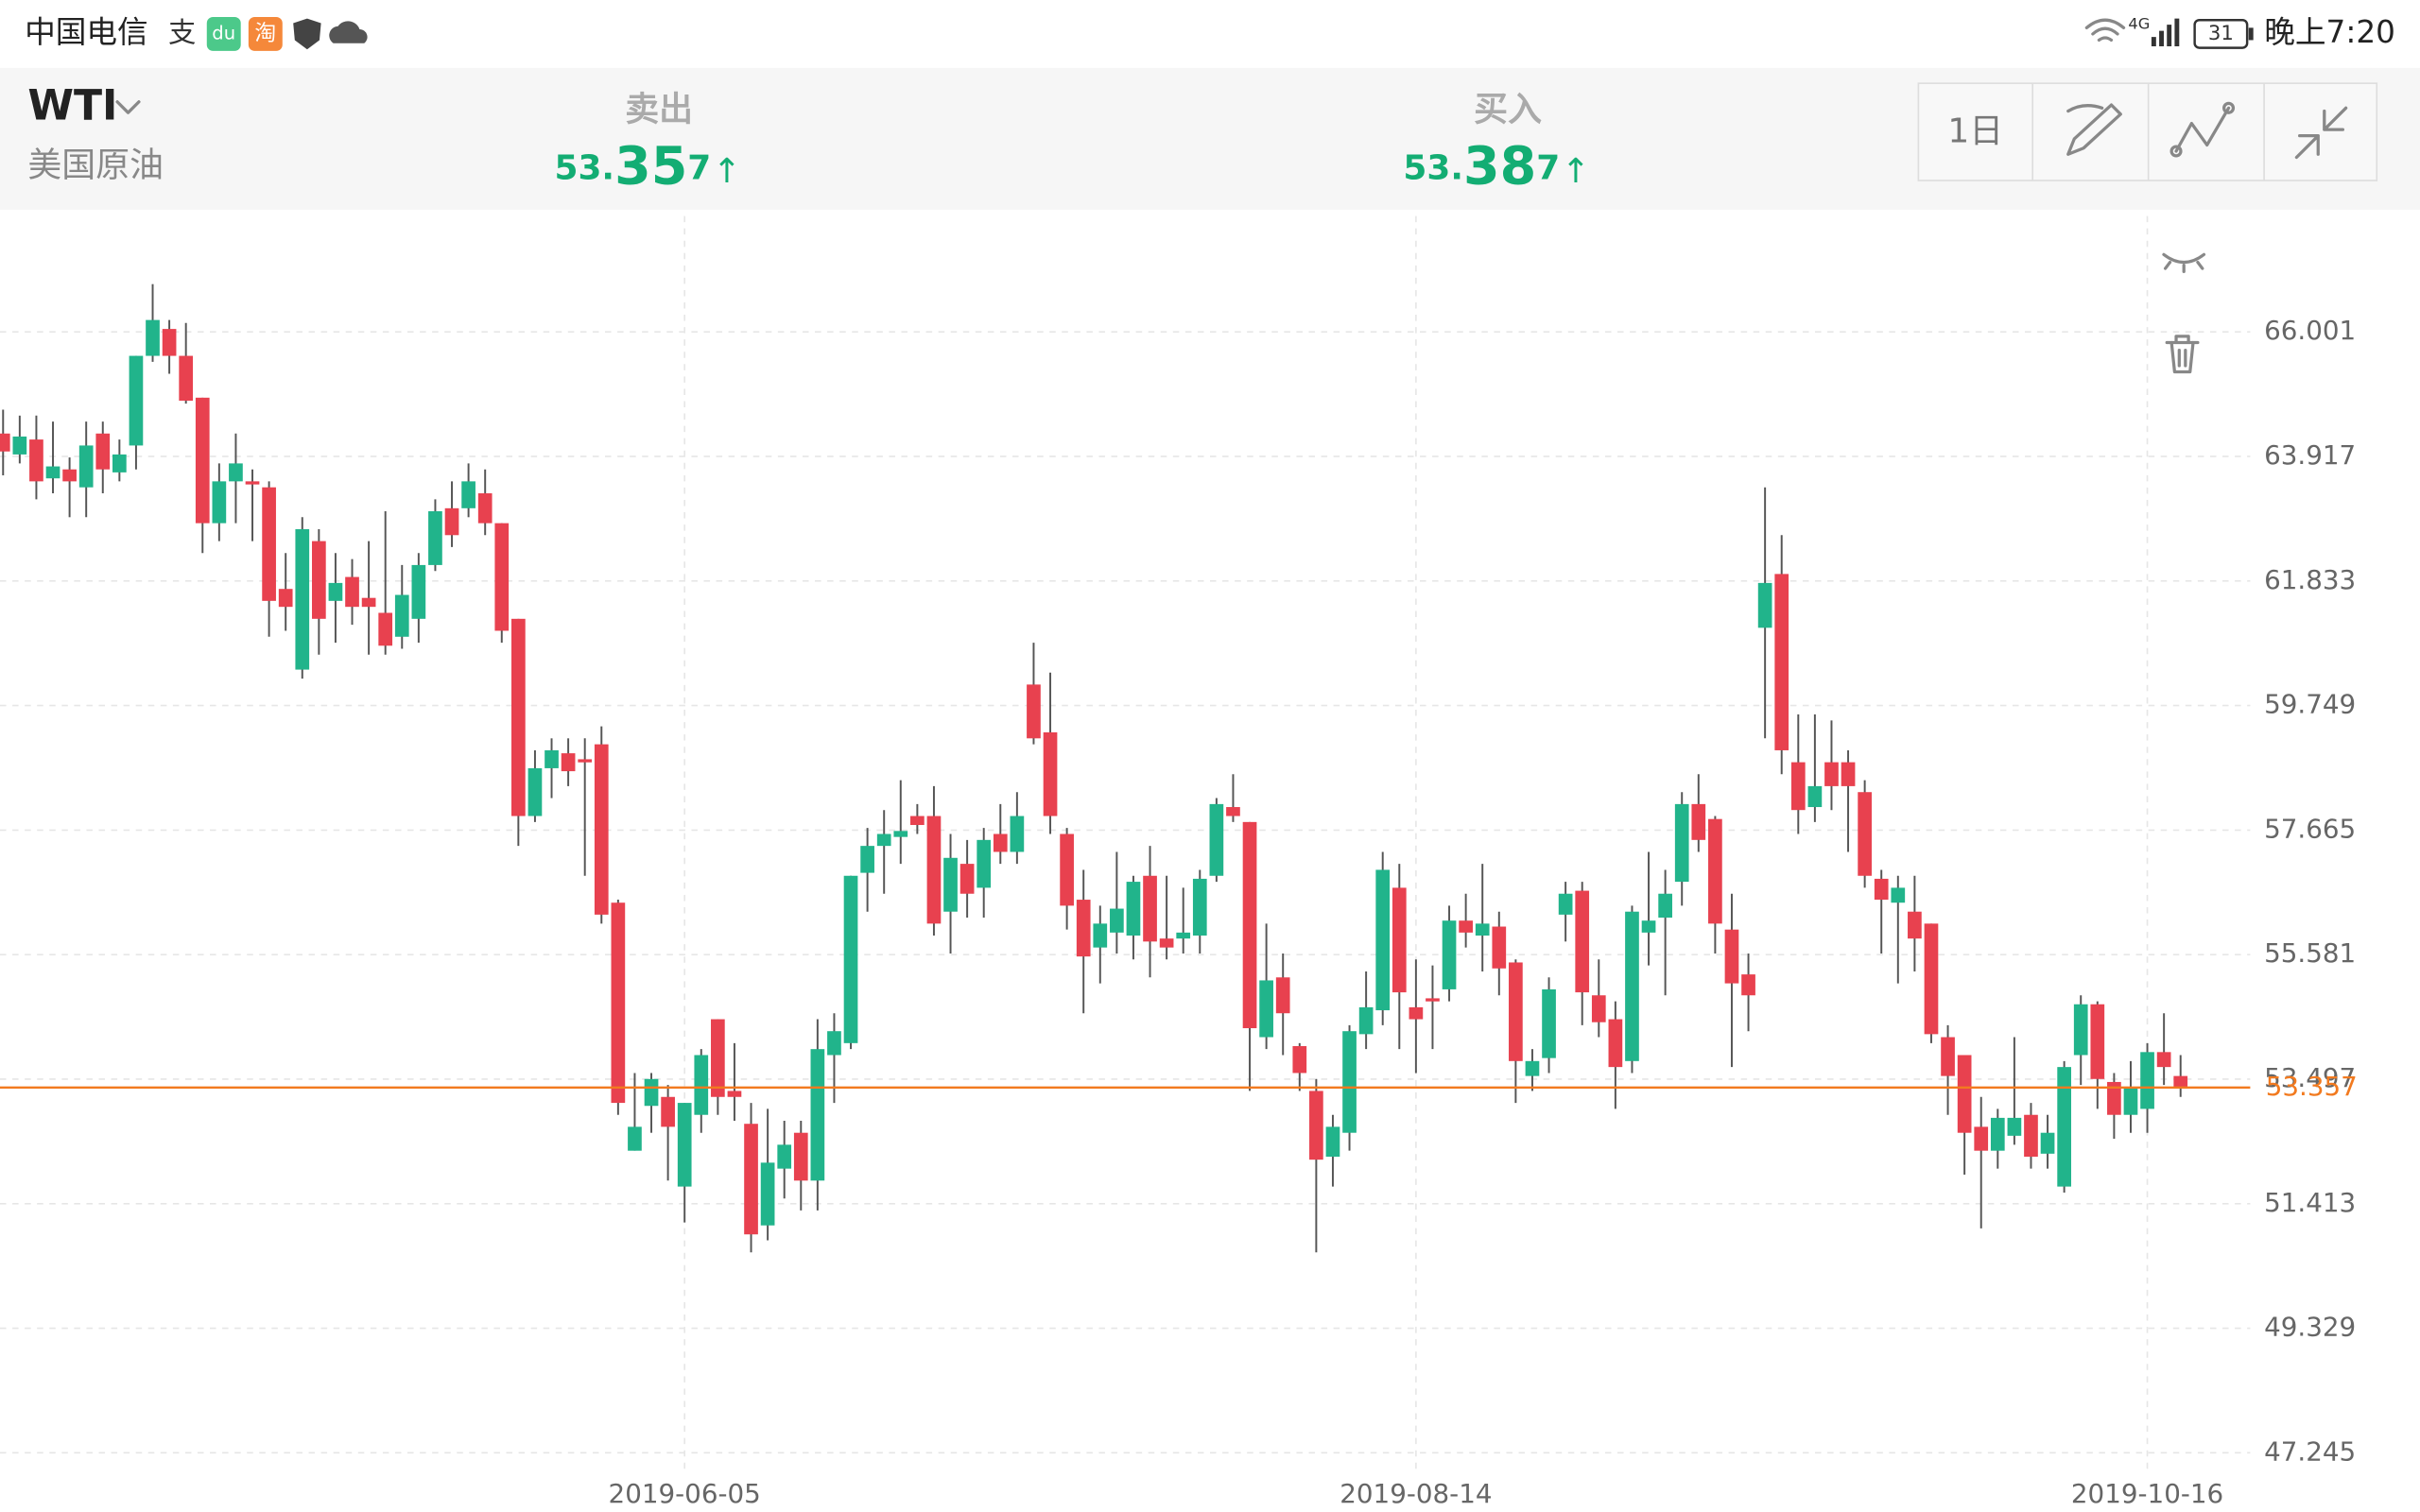 The height and width of the screenshot is (1512, 2420). What do you see at coordinates (2310, 953) in the screenshot?
I see `y-tick-label: 55.581` at bounding box center [2310, 953].